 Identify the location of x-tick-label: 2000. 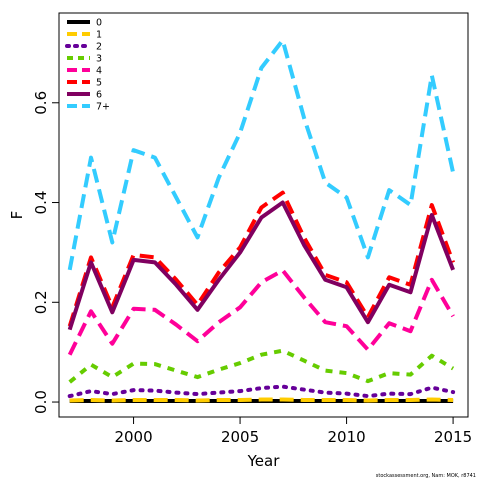
(133, 437).